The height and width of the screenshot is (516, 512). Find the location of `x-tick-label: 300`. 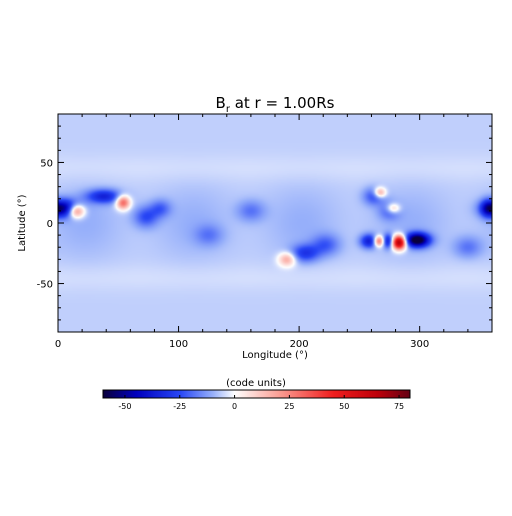

x-tick-label: 300 is located at coordinates (419, 344).